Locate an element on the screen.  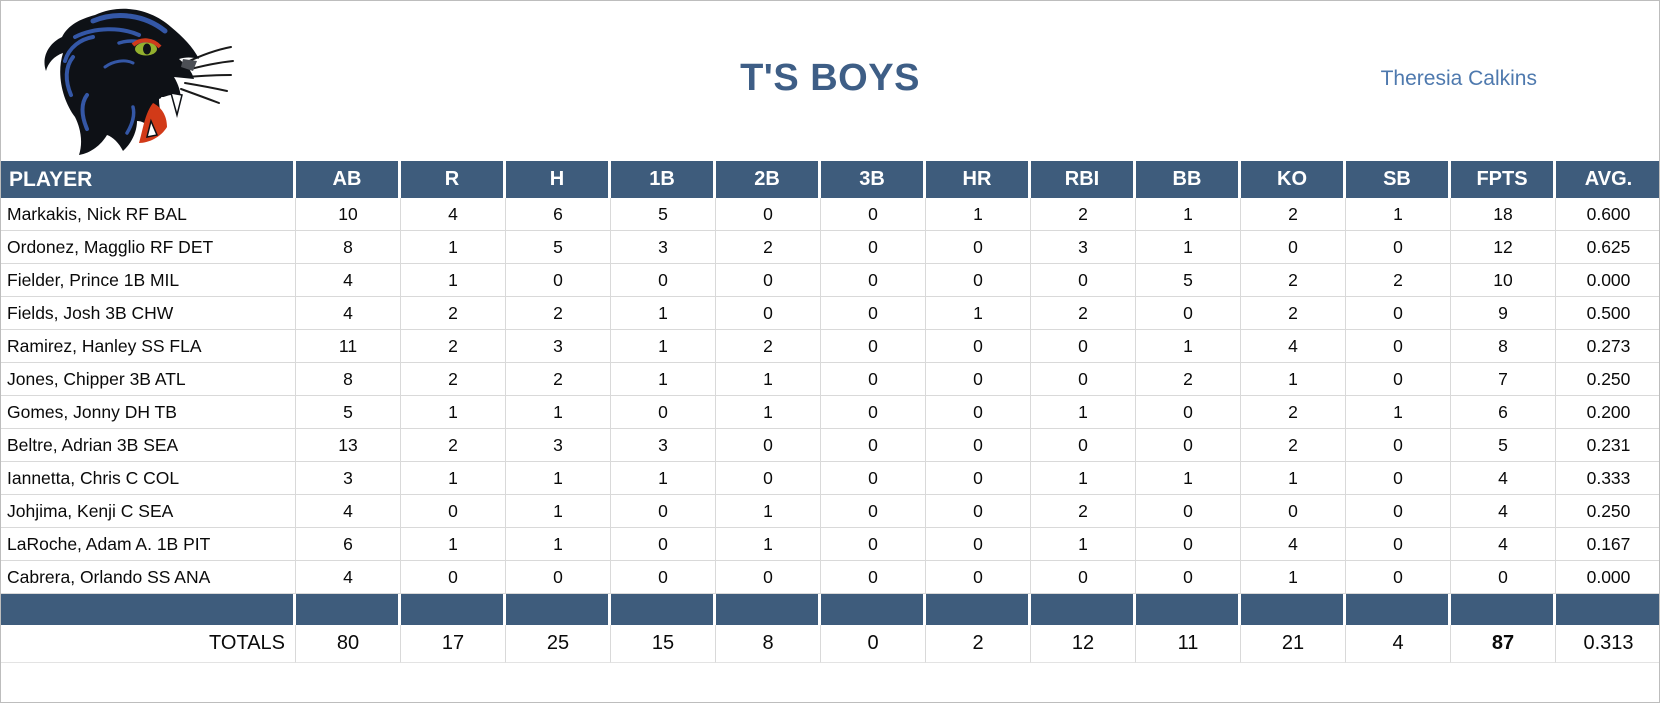
totals-cell-hr: 2 is located at coordinates (978, 644).